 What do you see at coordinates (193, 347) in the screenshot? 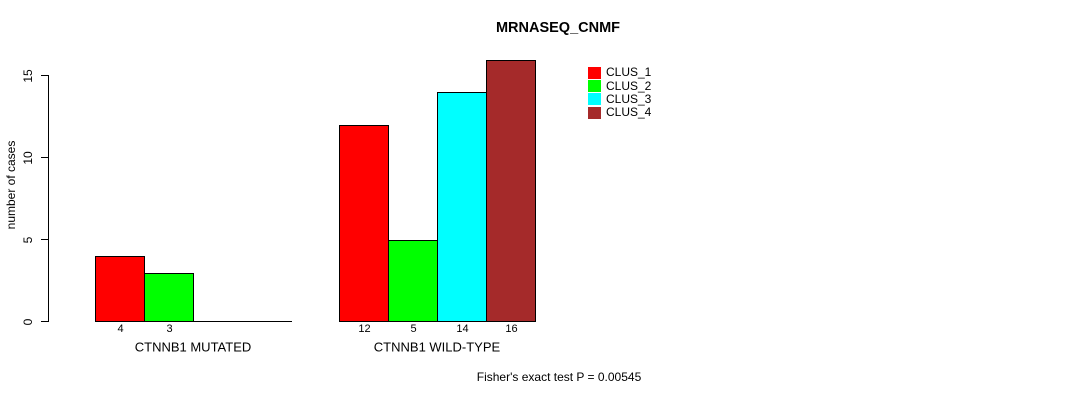
I see `group-label: CTNNB1 MUTATED` at bounding box center [193, 347].